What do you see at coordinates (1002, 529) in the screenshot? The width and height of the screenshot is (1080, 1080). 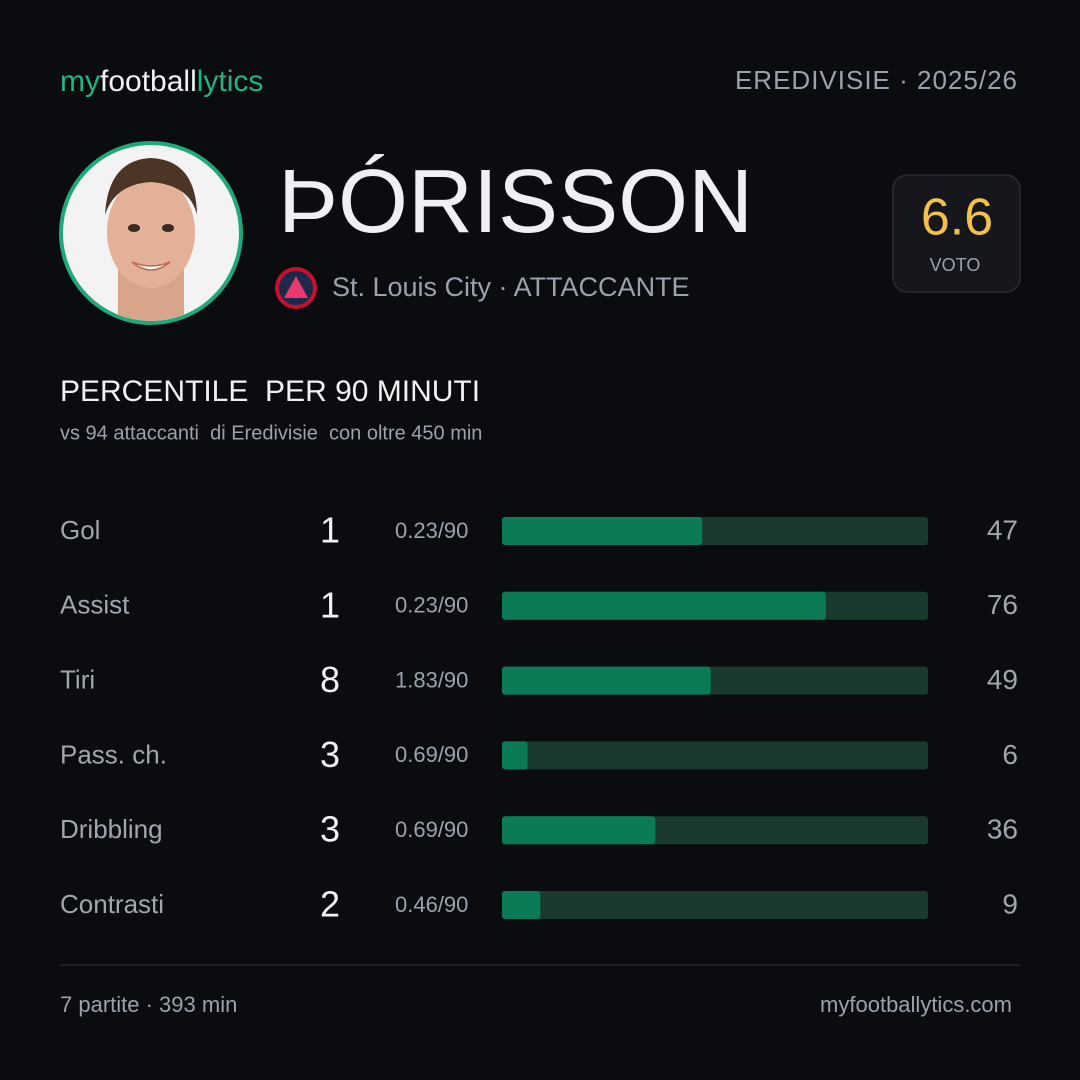 I see `percentile-value: 47` at bounding box center [1002, 529].